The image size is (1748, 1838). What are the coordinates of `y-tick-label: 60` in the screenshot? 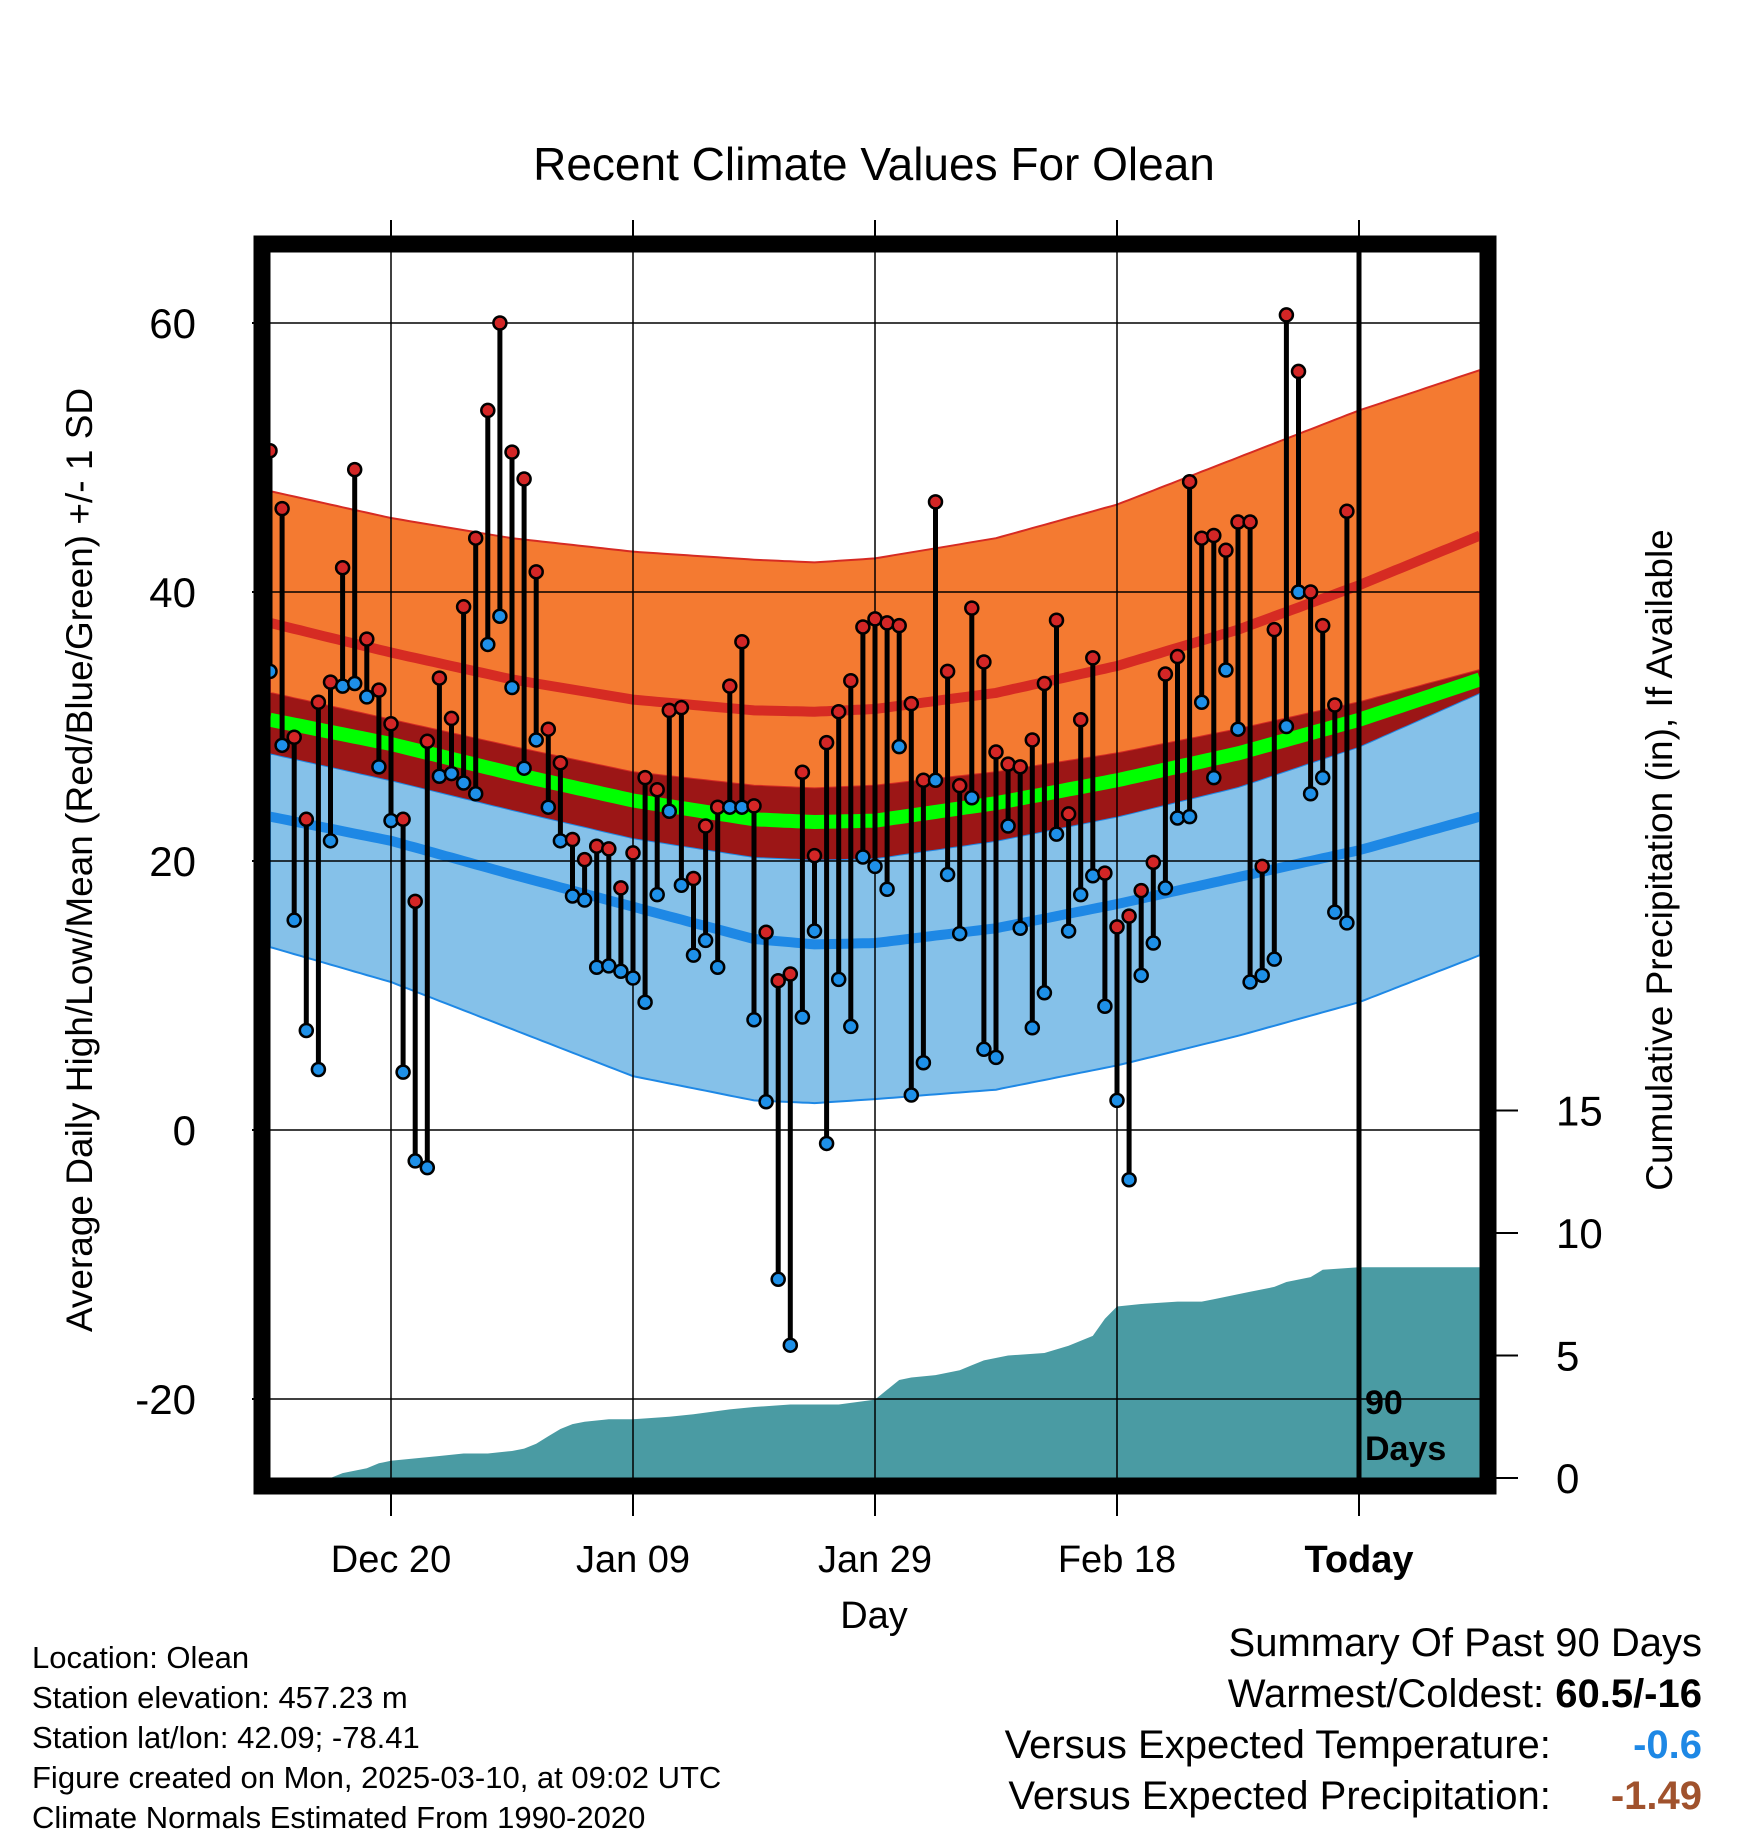 It's located at (172, 323).